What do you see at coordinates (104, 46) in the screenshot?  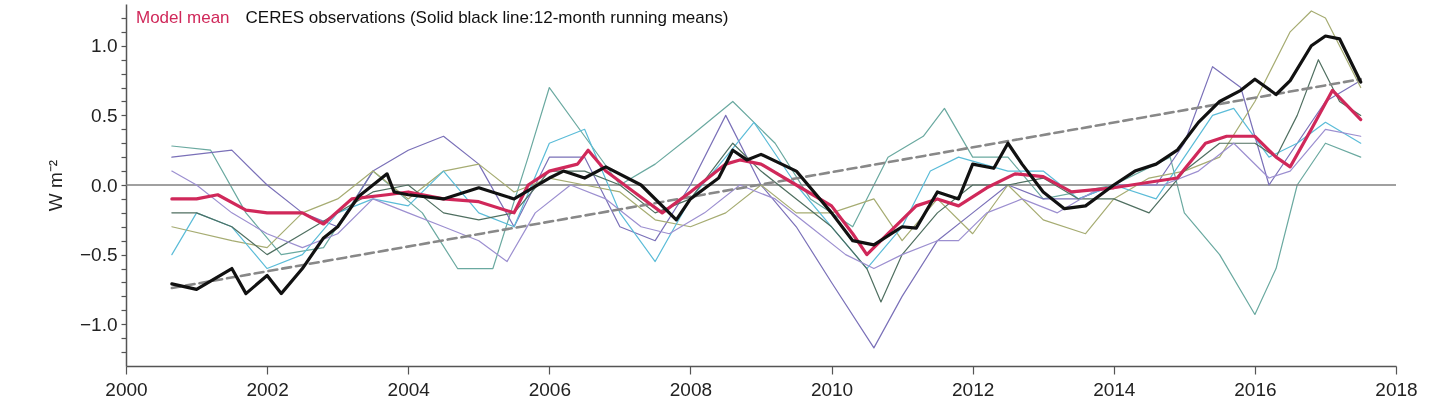 I see `y-tick-label: 1.0` at bounding box center [104, 46].